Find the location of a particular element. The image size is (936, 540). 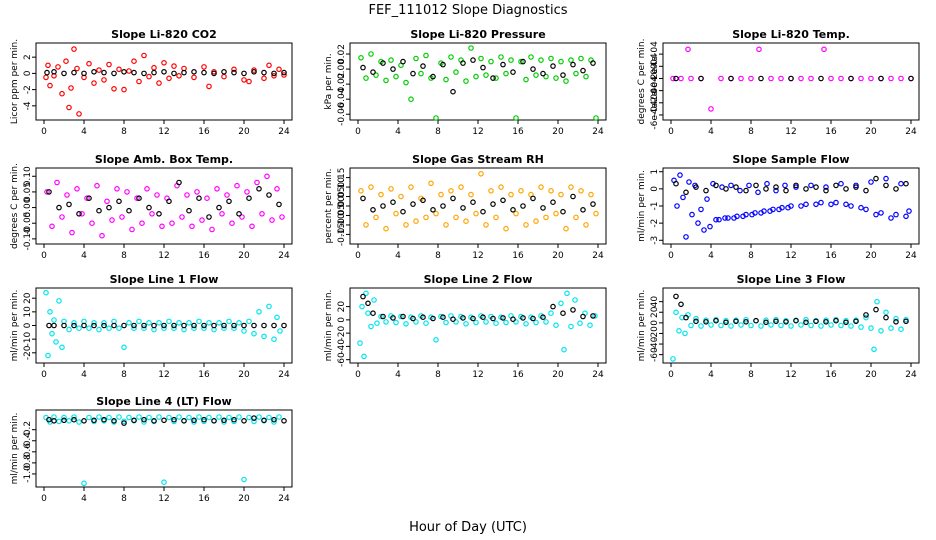

panel-slope-li-820-temp-series-primary_series is located at coordinates (793, 78).